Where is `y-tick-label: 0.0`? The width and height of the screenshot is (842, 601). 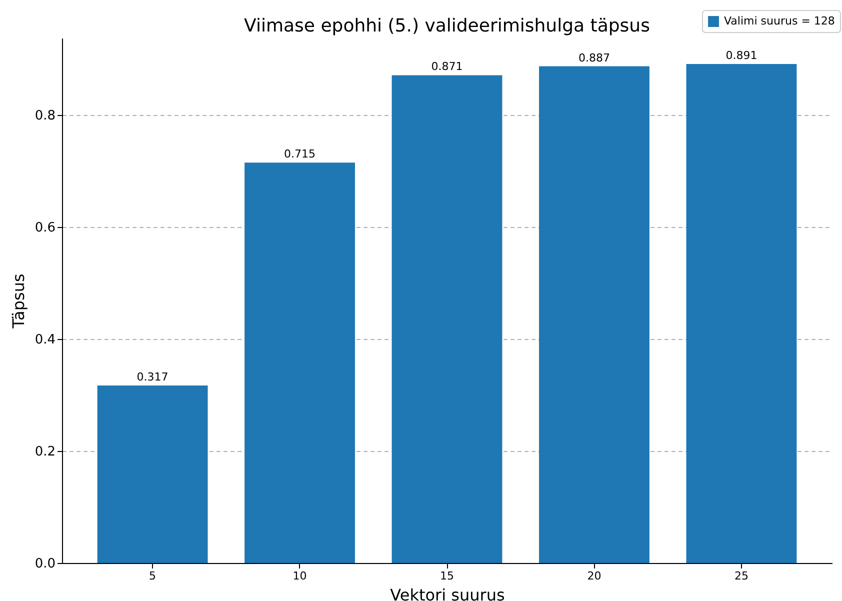 y-tick-label: 0.0 is located at coordinates (45, 564).